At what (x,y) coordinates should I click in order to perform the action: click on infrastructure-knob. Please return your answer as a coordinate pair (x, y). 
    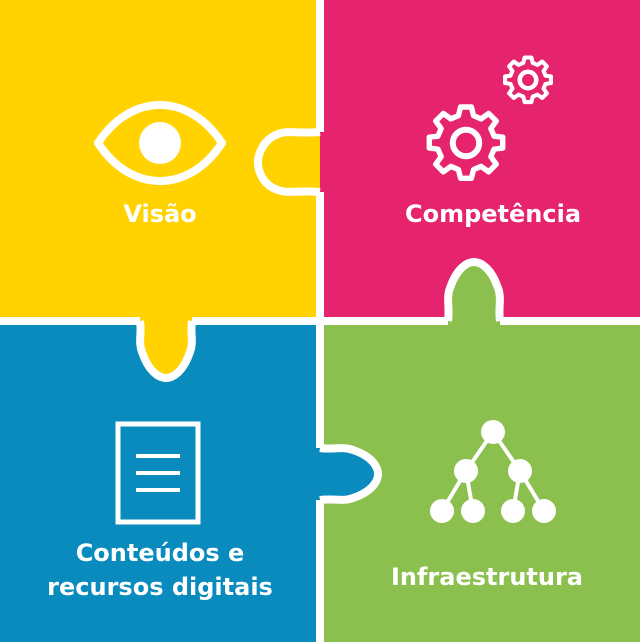
    Looking at the image, I should click on (474, 293).